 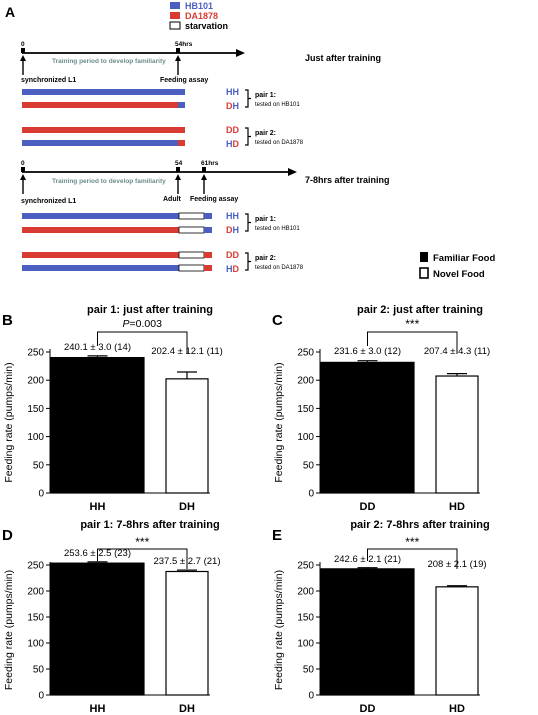 What do you see at coordinates (149, 525) in the screenshot?
I see `panel-d-title: pair 1: 7-8hrs after training` at bounding box center [149, 525].